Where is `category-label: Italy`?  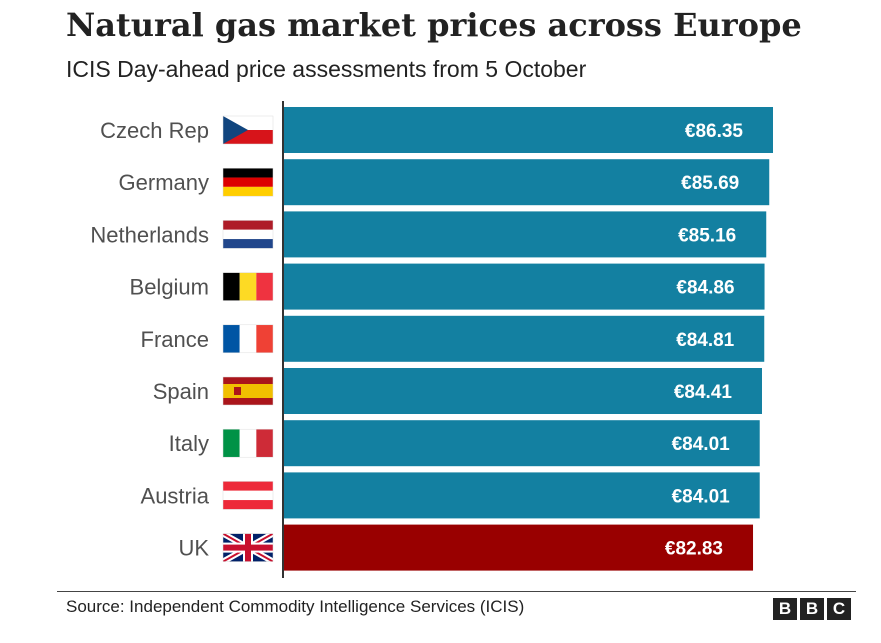 category-label: Italy is located at coordinates (189, 443).